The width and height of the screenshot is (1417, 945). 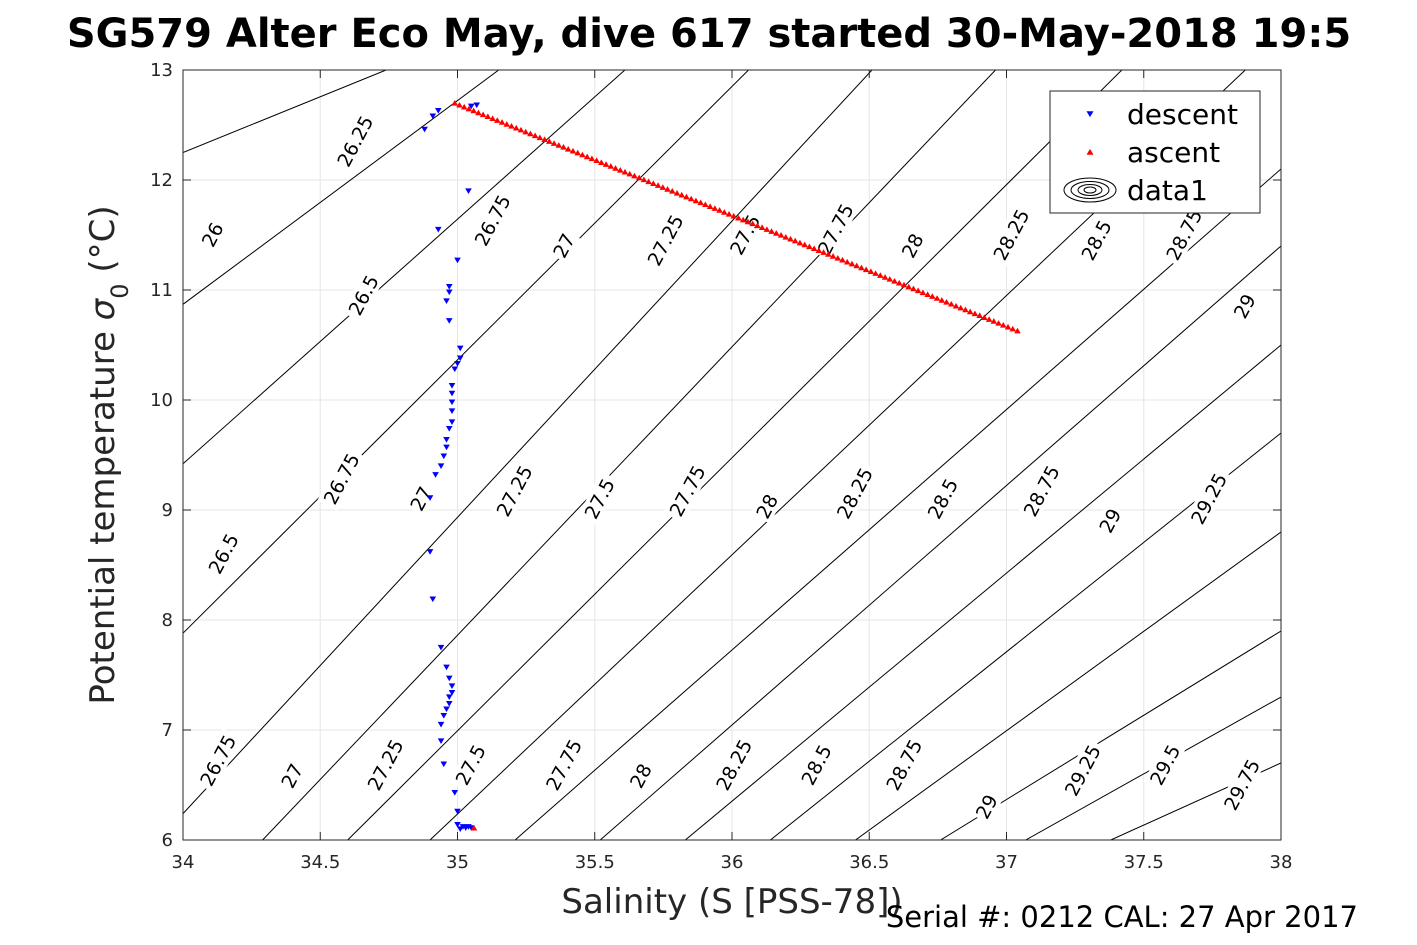 What do you see at coordinates (731, 902) in the screenshot?
I see `x-axis-label: Salinity (S [PSS-78])` at bounding box center [731, 902].